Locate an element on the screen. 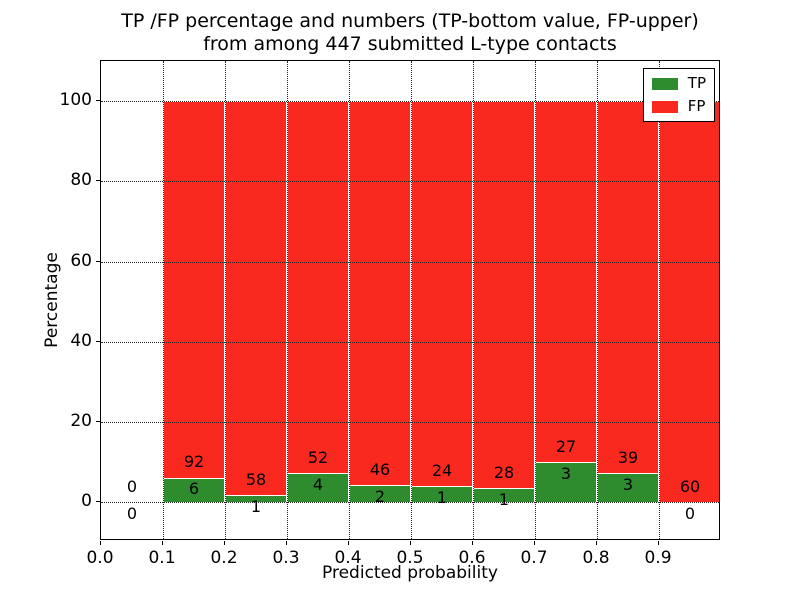 The height and width of the screenshot is (600, 800). tp-count-label: 2 is located at coordinates (380, 497).